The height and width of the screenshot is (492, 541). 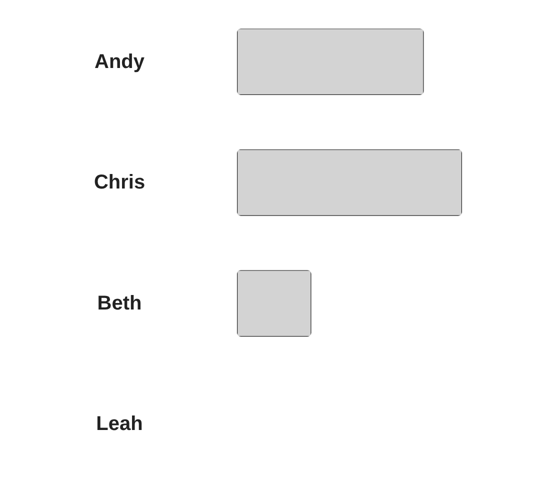 I want to click on y-tick-label: Andy, so click(x=120, y=61).